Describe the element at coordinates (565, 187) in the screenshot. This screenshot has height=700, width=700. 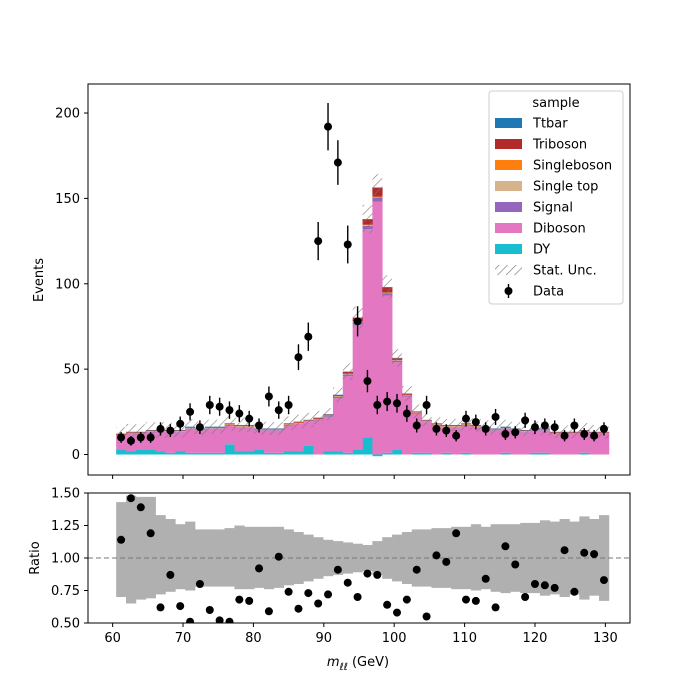
I see `legend-label: Single top` at that location.